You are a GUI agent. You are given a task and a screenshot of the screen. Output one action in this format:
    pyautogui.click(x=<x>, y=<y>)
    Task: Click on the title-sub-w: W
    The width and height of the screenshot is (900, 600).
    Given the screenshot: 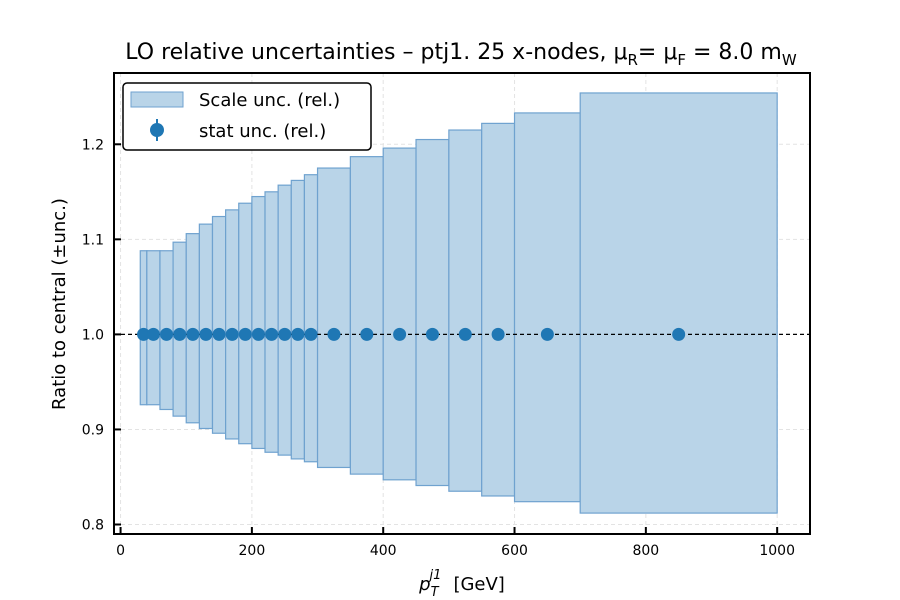 What is the action you would take?
    pyautogui.click(x=789, y=60)
    